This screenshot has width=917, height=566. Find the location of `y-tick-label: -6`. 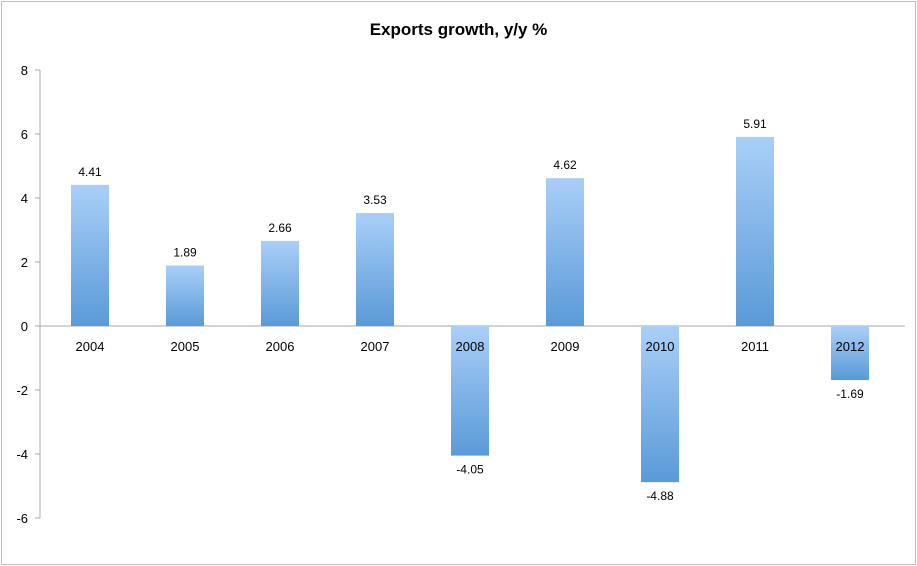

y-tick-label: -6 is located at coordinates (22, 518).